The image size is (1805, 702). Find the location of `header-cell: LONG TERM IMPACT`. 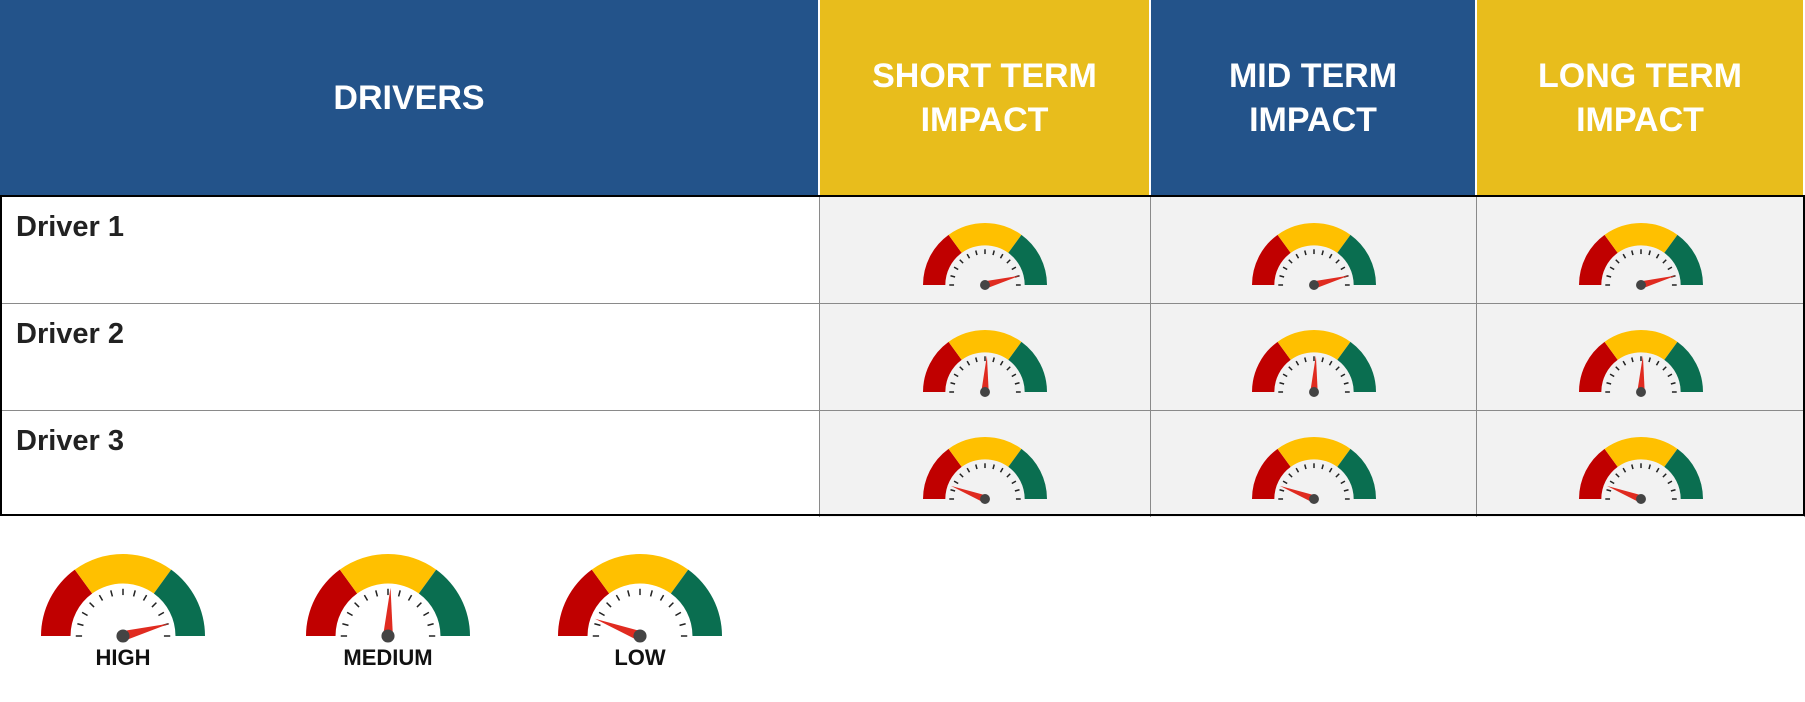

header-cell: LONG TERM IMPACT is located at coordinates (1641, 98).